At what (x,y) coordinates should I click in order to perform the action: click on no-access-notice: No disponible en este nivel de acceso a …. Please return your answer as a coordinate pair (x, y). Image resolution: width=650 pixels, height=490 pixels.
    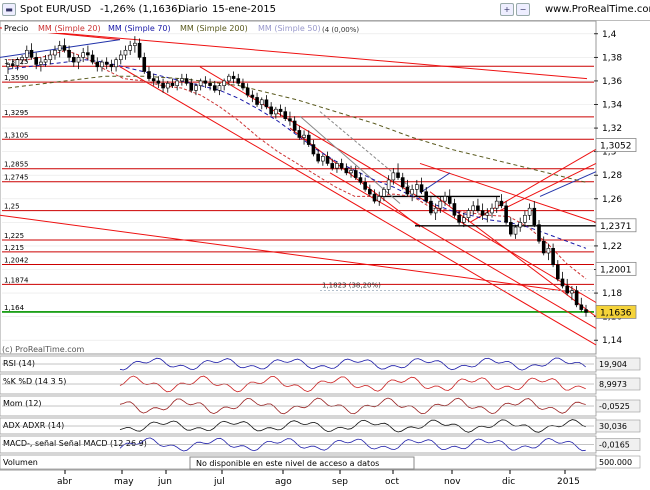
    Looking at the image, I should click on (287, 463).